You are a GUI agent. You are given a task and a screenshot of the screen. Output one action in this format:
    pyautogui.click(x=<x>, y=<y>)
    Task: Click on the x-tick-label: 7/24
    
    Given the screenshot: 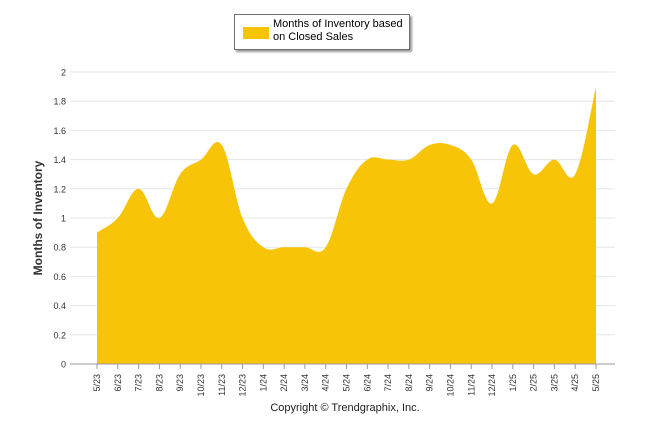 What is the action you would take?
    pyautogui.click(x=388, y=383)
    